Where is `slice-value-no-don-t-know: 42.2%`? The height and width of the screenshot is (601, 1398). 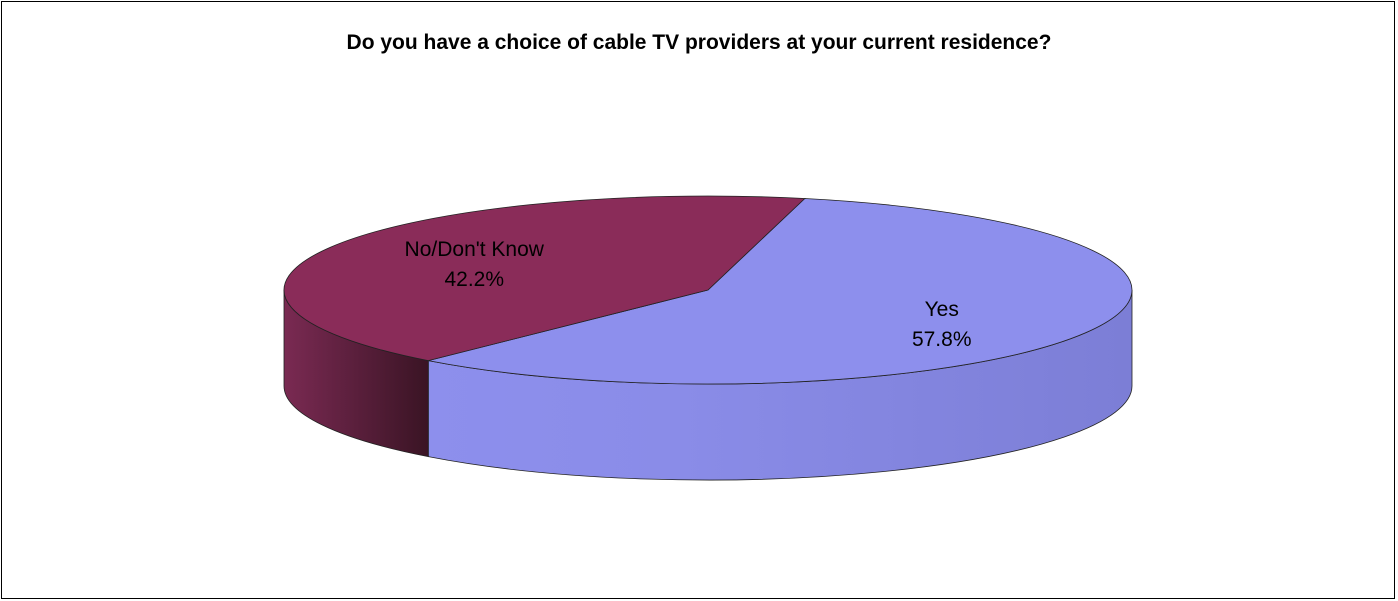
slice-value-no-don-t-know: 42.2% is located at coordinates (474, 279).